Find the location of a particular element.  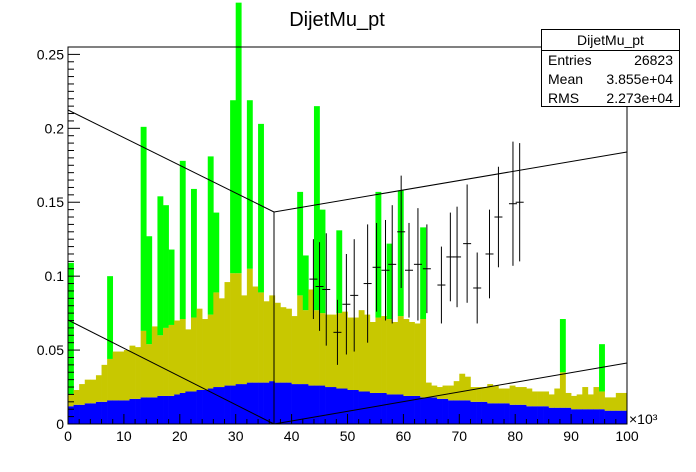

stats-label: Entries is located at coordinates (570, 60).